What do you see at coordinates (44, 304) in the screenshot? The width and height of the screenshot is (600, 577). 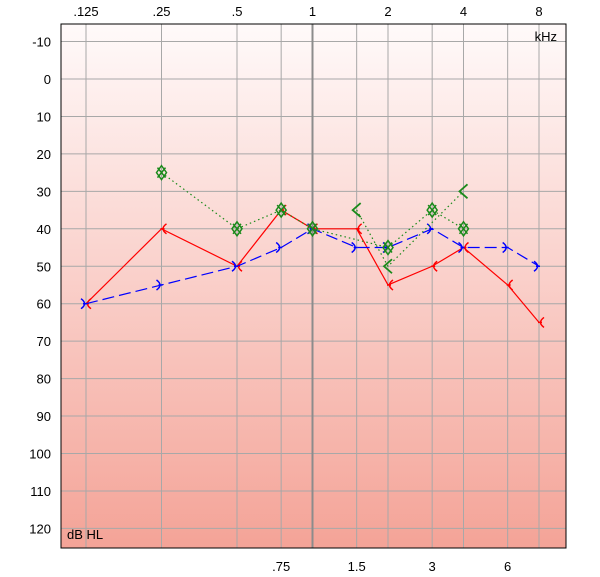 I see `y-tick-label: 60` at bounding box center [44, 304].